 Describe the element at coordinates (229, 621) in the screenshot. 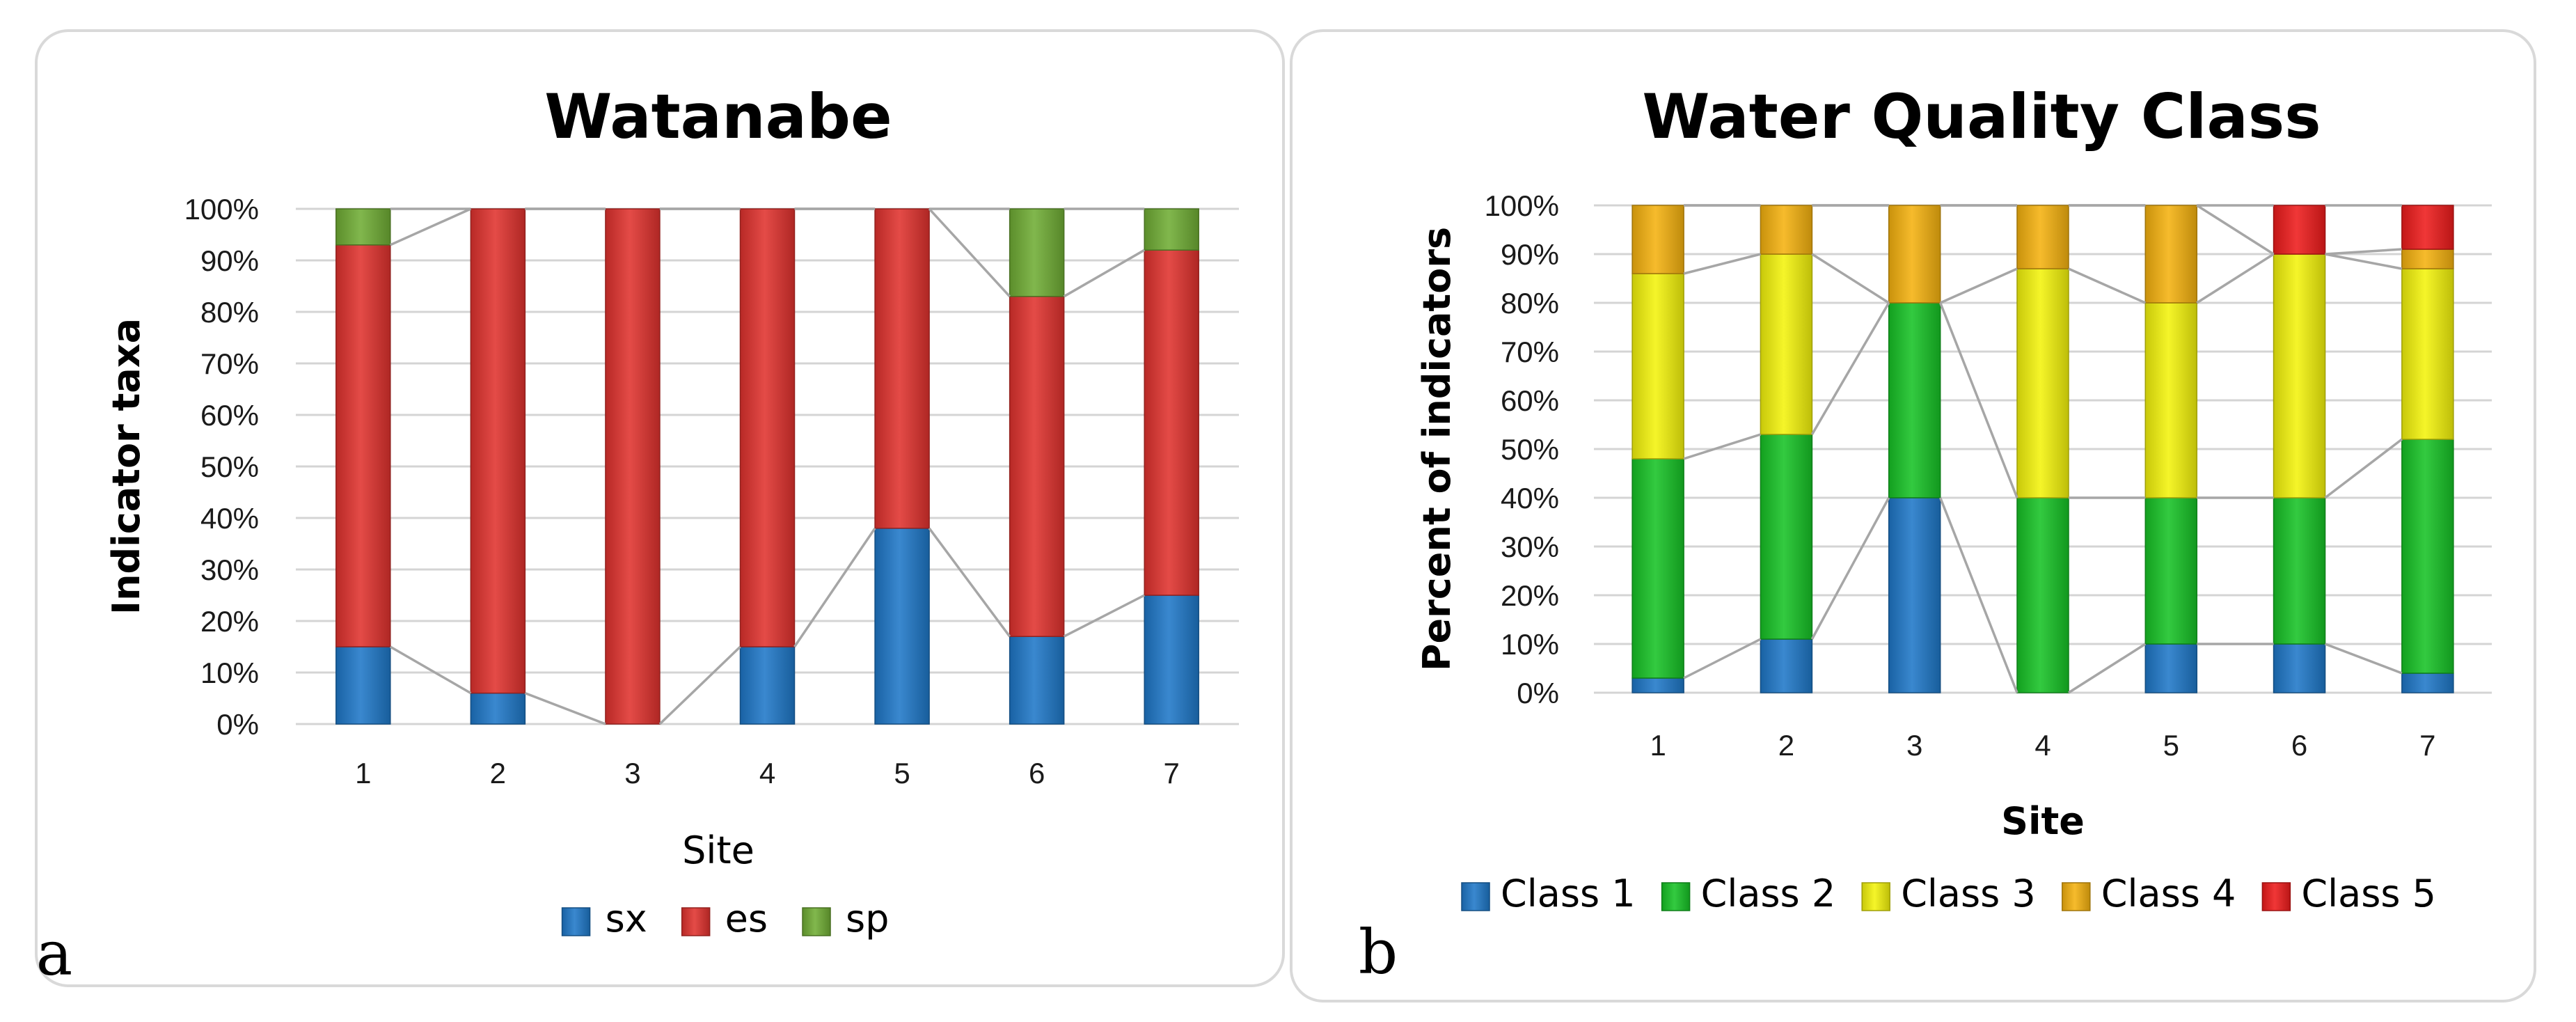

I see `chart-a-y-tick-label: 20%` at that location.